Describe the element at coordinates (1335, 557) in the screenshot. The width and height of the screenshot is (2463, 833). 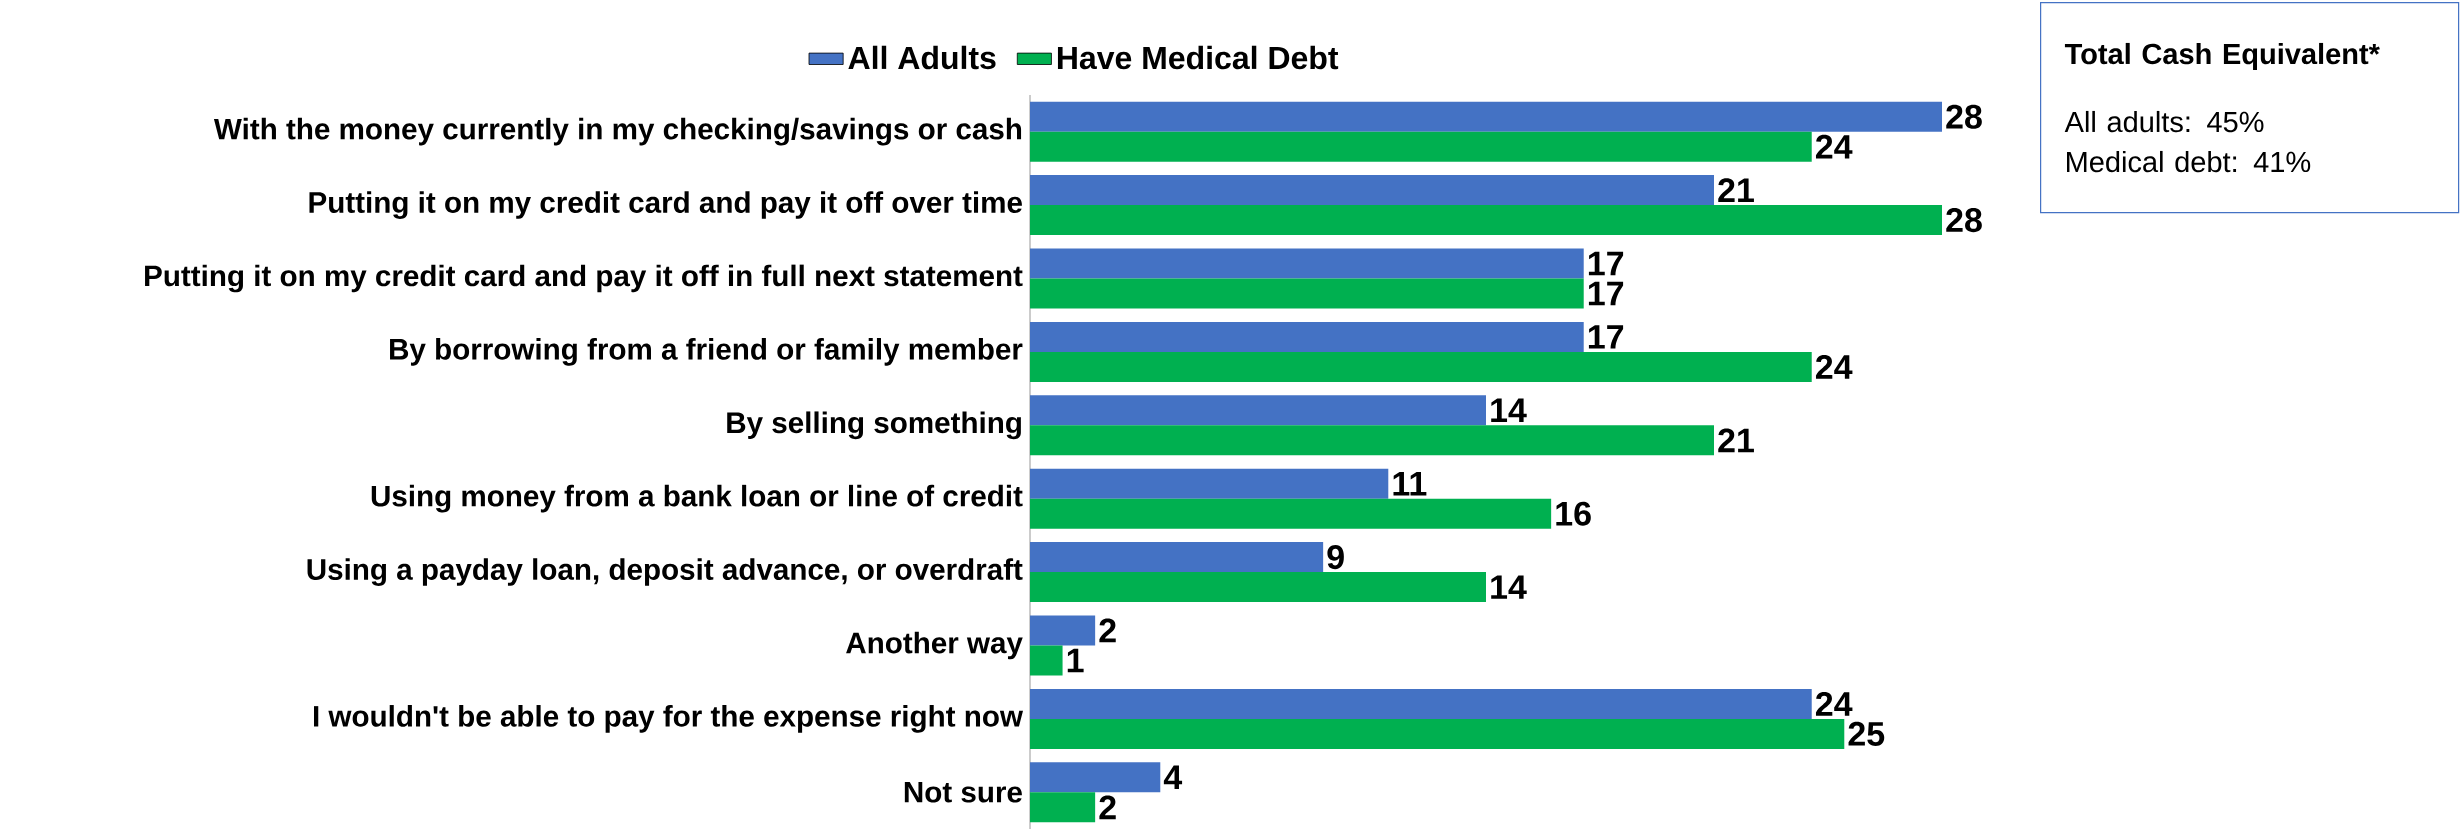
I see `data-label: 9` at that location.